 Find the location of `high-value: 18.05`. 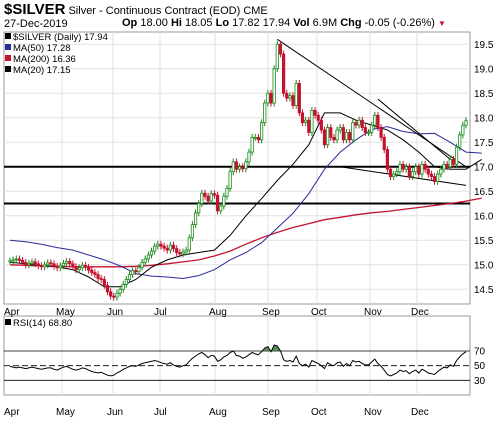

high-value: 18.05 is located at coordinates (199, 23).